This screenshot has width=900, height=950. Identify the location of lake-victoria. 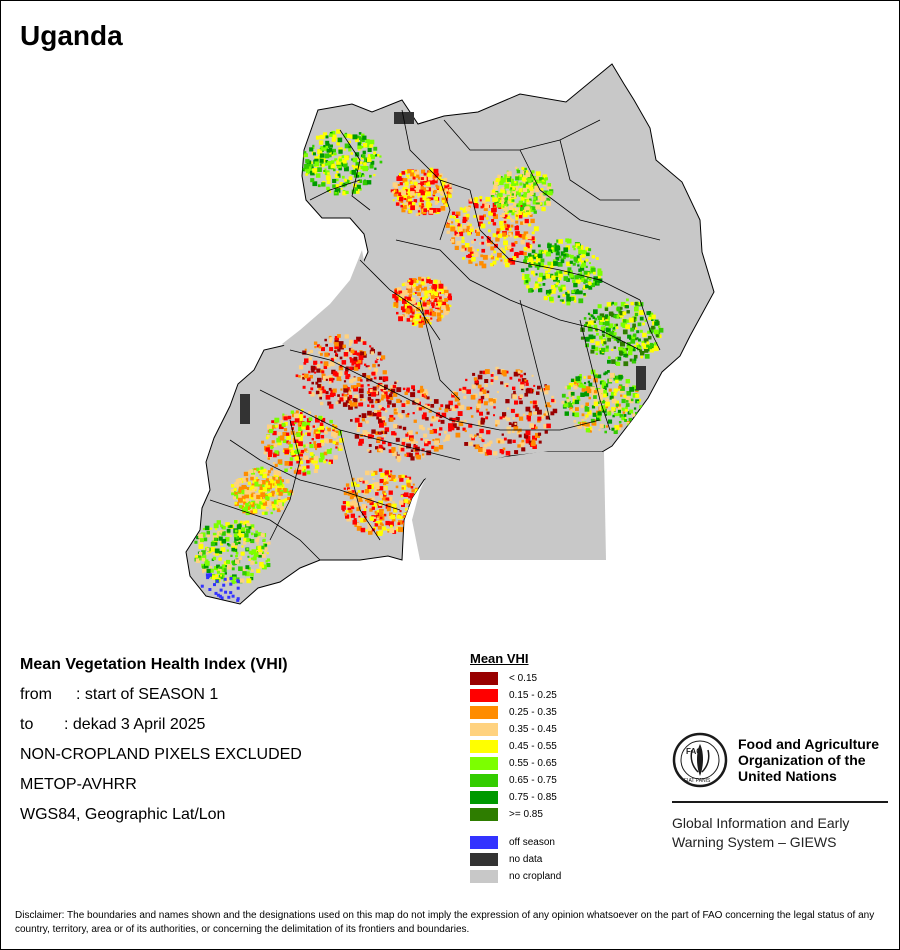
(509, 506).